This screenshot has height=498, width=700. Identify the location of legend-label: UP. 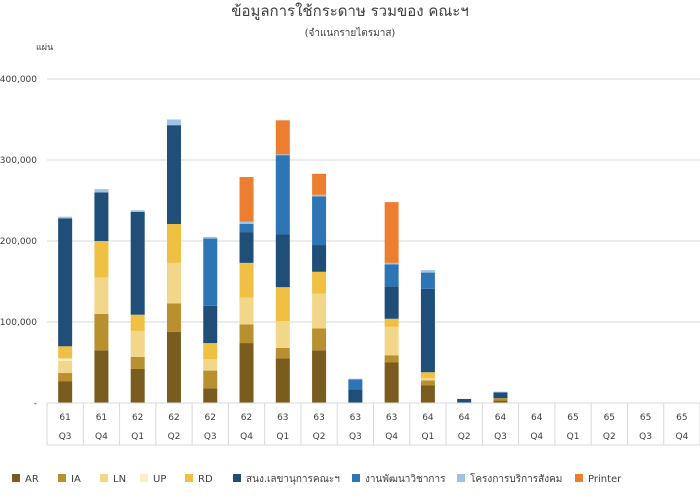
(159, 479).